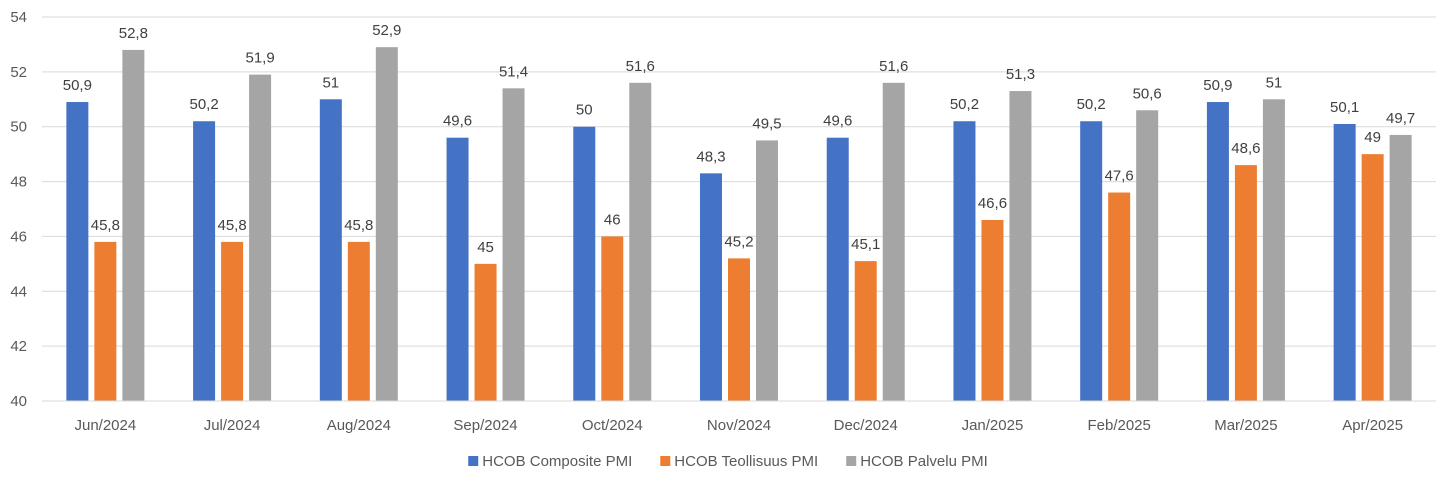  I want to click on data-label: 51,9, so click(259, 58).